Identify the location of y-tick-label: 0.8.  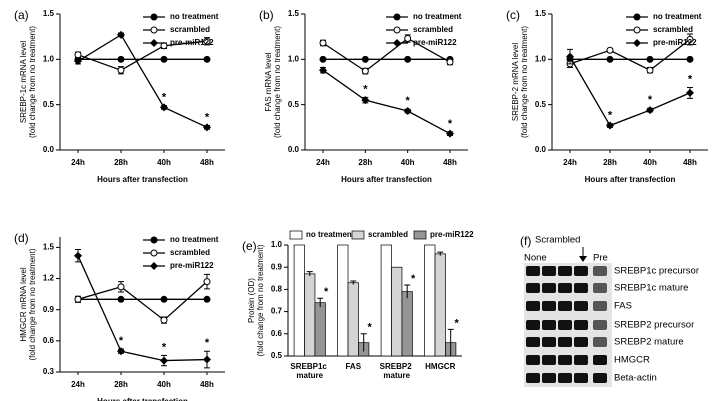
(277, 289).